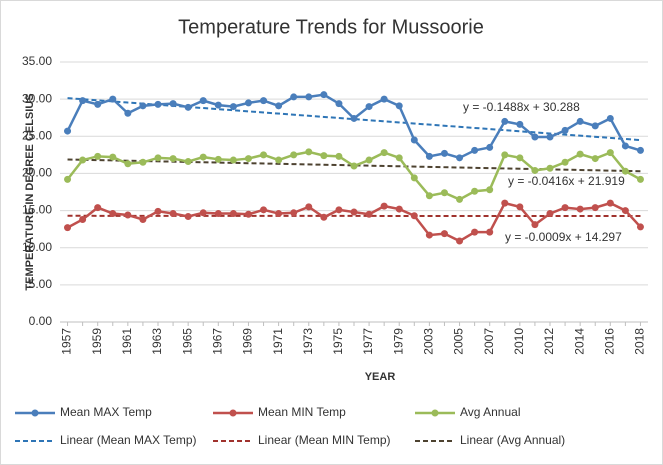 The image size is (663, 465). Describe the element at coordinates (579, 341) in the screenshot. I see `x-tick-label: 2014` at that location.